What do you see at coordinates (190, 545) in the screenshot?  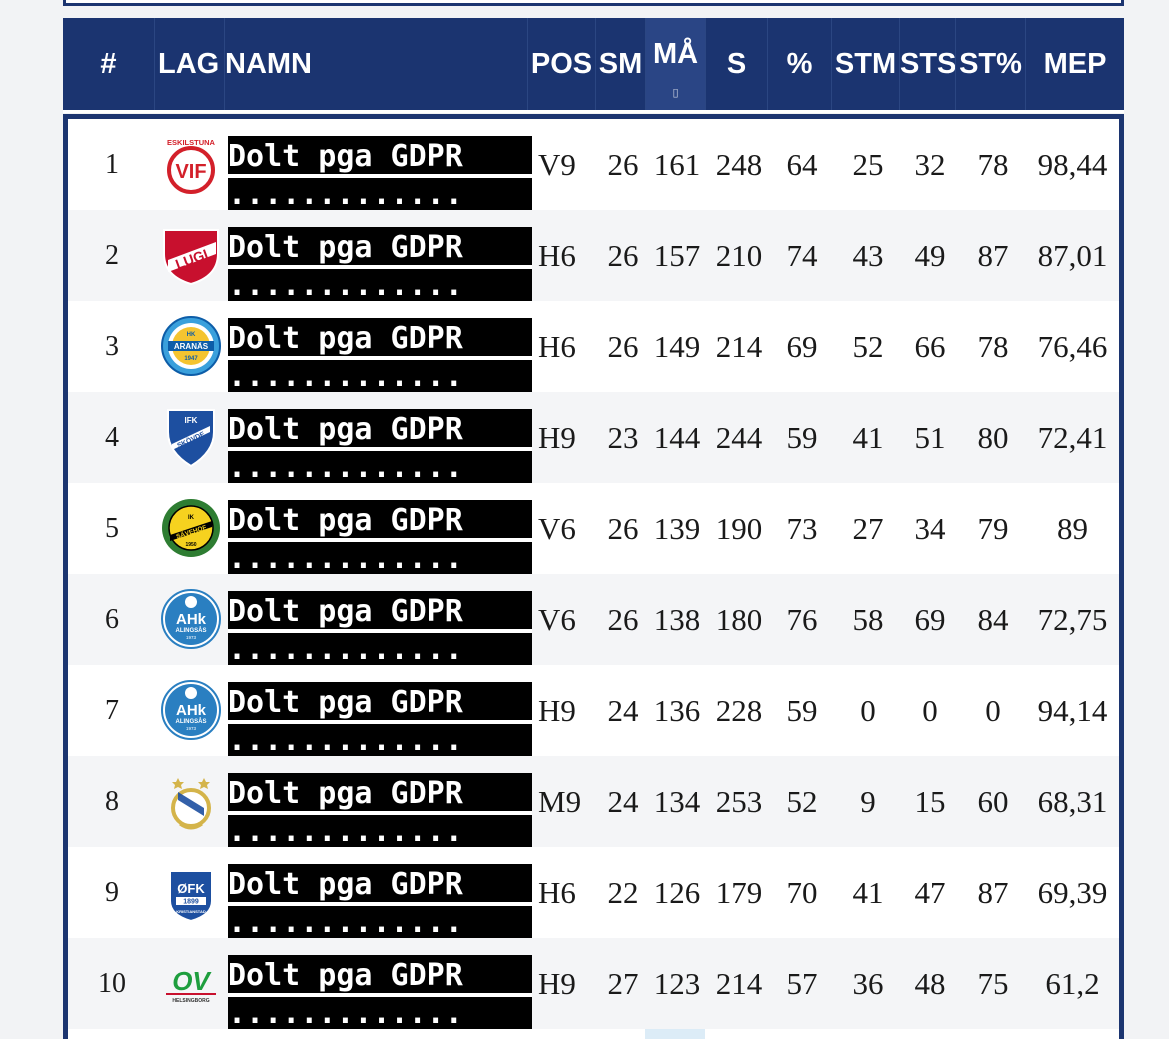 I see `svg-text: 1950` at bounding box center [190, 545].